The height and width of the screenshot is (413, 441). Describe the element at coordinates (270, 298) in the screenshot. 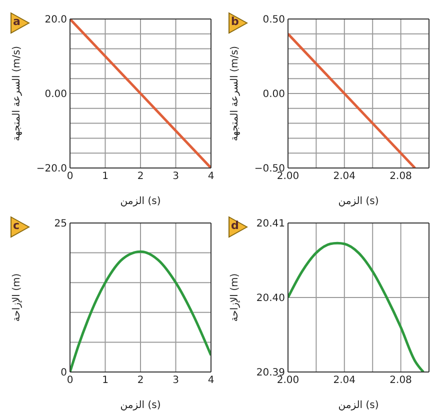

I see `y-tick-label: 20.40` at that location.